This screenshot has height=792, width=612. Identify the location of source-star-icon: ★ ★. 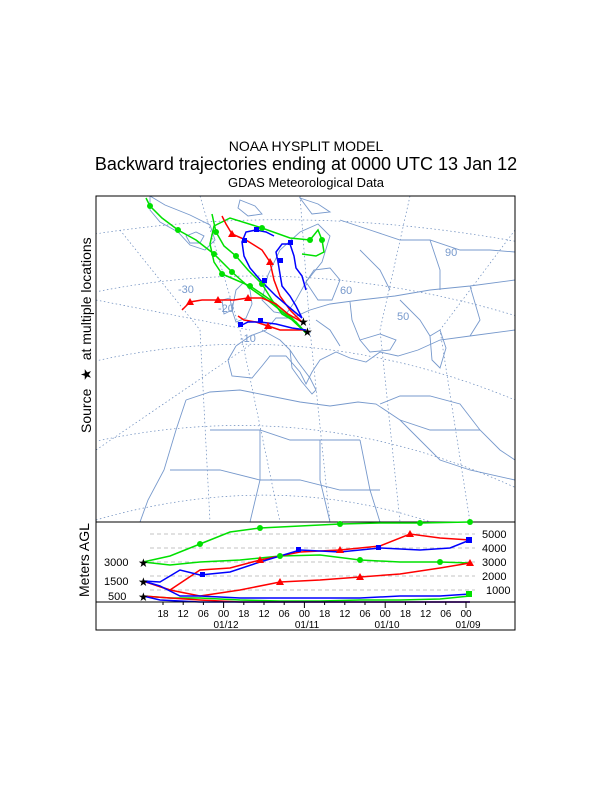
(305, 327).